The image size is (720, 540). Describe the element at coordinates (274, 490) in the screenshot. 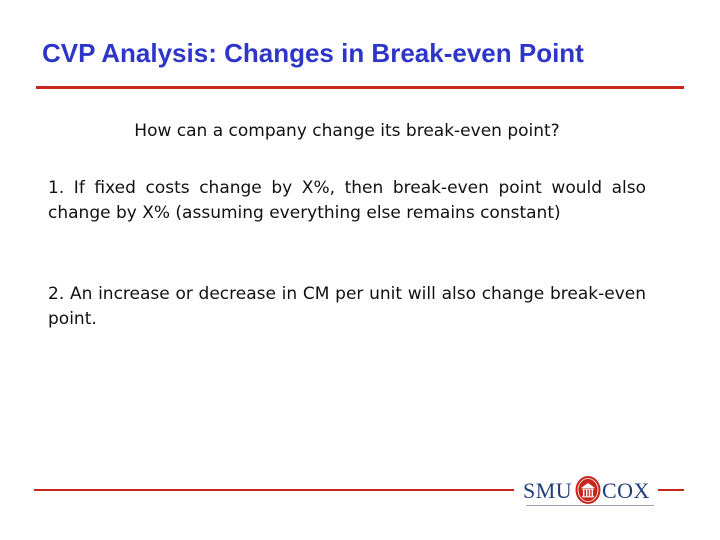

I see `footer-rule-left` at that location.